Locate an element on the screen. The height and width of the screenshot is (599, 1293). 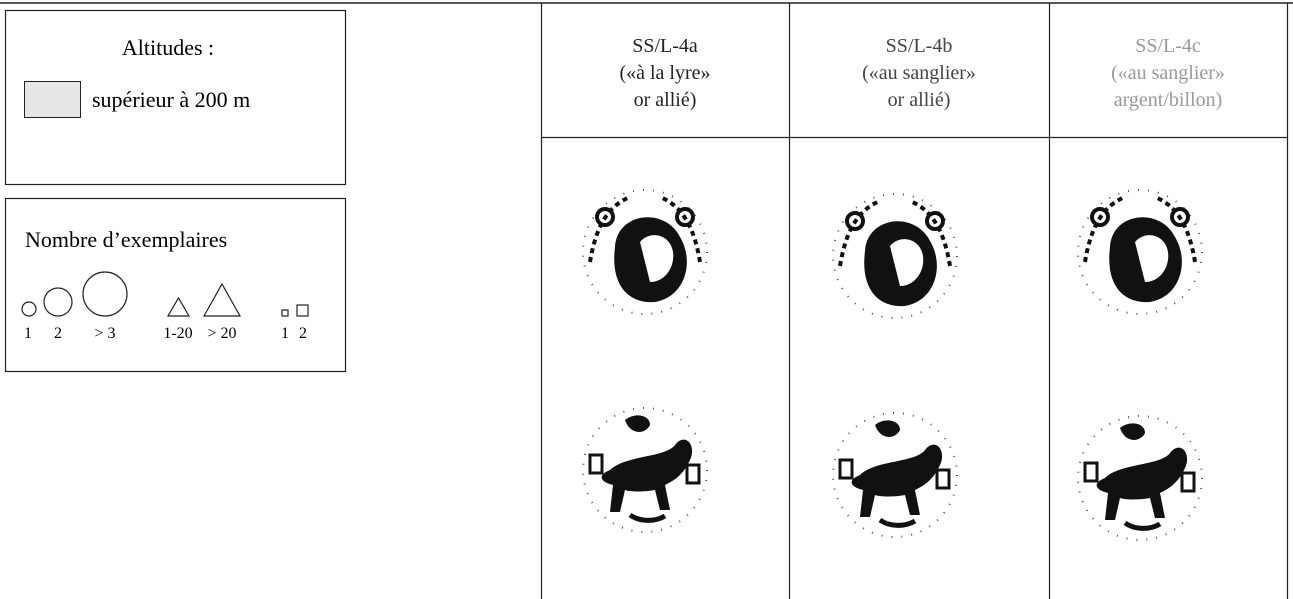
column-header: SS/L-4c is located at coordinates (1168, 46).